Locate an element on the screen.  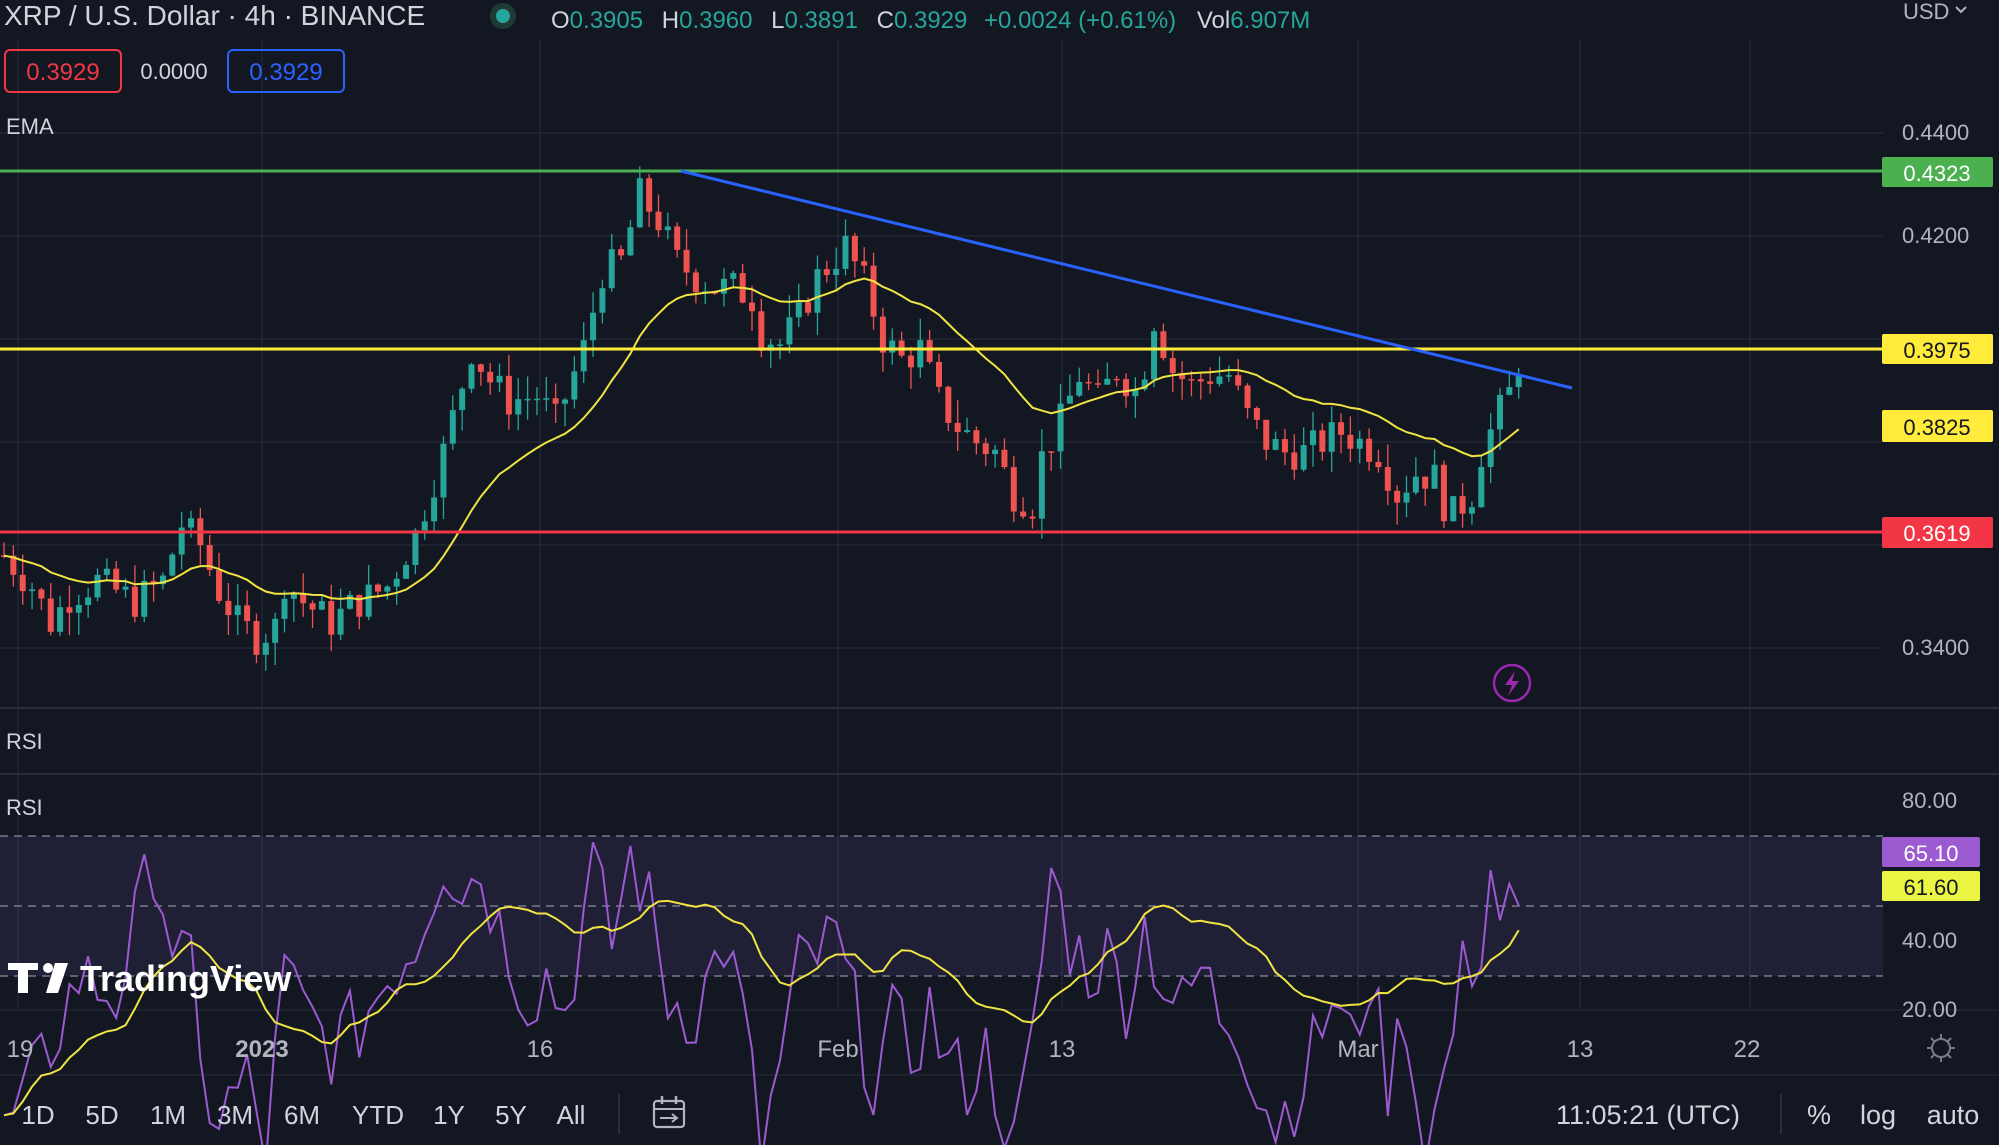
range-button-all: All is located at coordinates (571, 1115).